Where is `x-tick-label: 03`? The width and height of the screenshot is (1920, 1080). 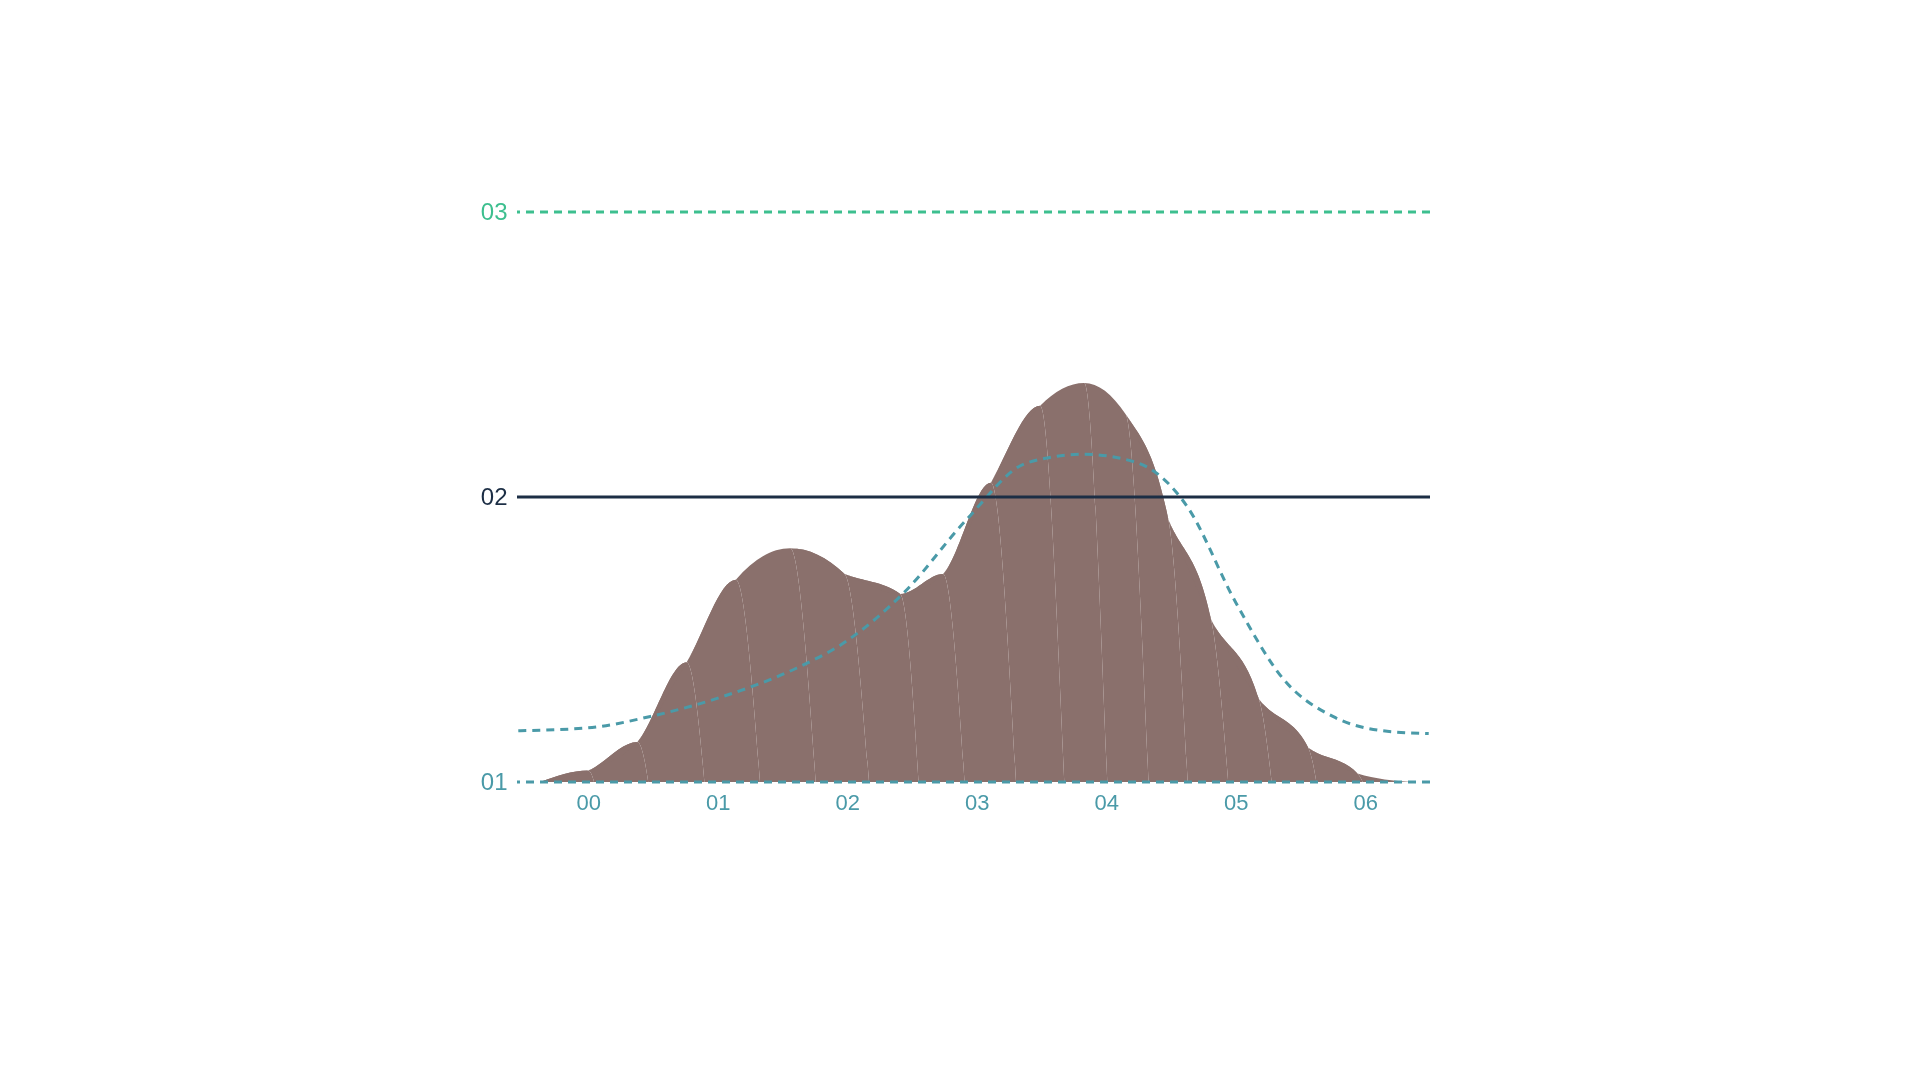 x-tick-label: 03 is located at coordinates (977, 802).